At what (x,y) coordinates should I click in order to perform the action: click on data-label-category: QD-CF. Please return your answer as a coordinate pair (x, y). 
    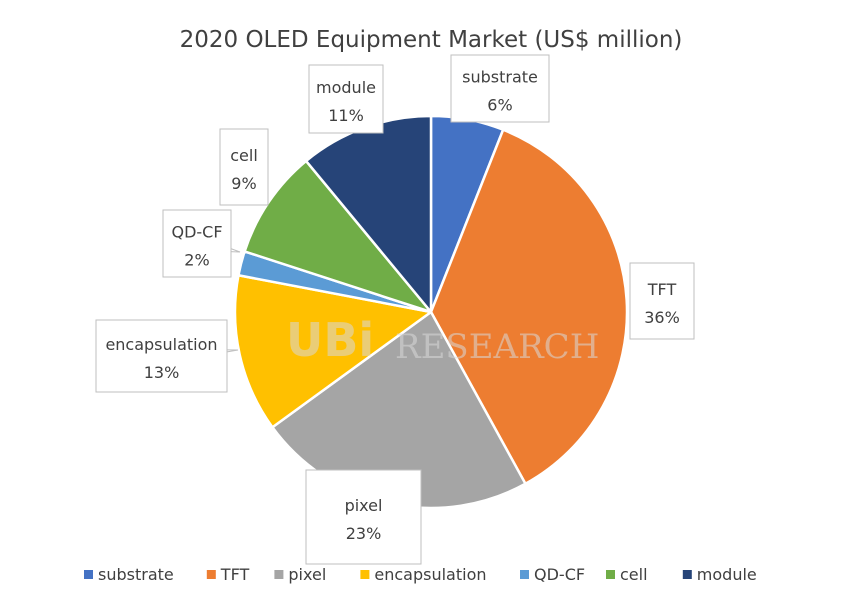
    Looking at the image, I should click on (196, 232).